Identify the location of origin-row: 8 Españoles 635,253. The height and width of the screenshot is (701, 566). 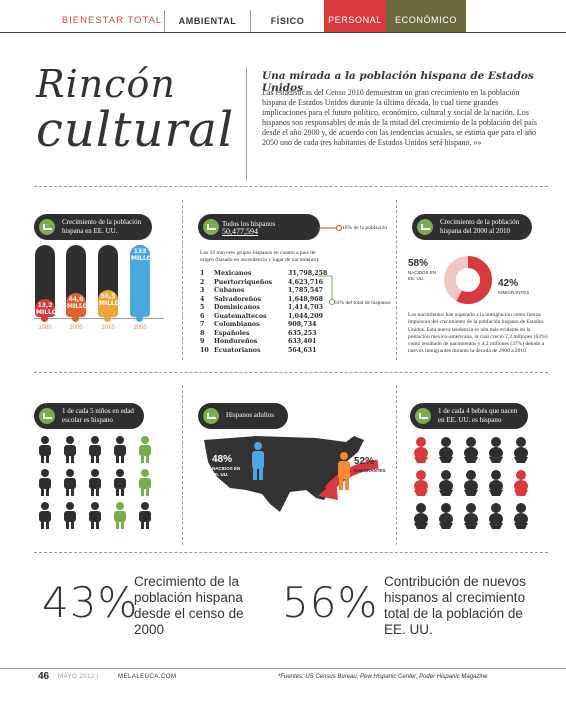
(285, 334).